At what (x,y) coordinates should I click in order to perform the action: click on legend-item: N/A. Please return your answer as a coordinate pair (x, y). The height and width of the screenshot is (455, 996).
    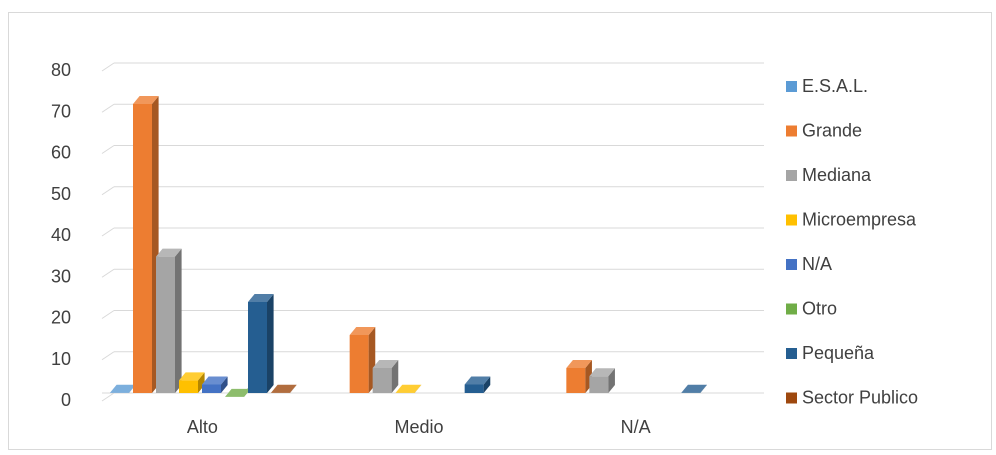
    Looking at the image, I should click on (809, 264).